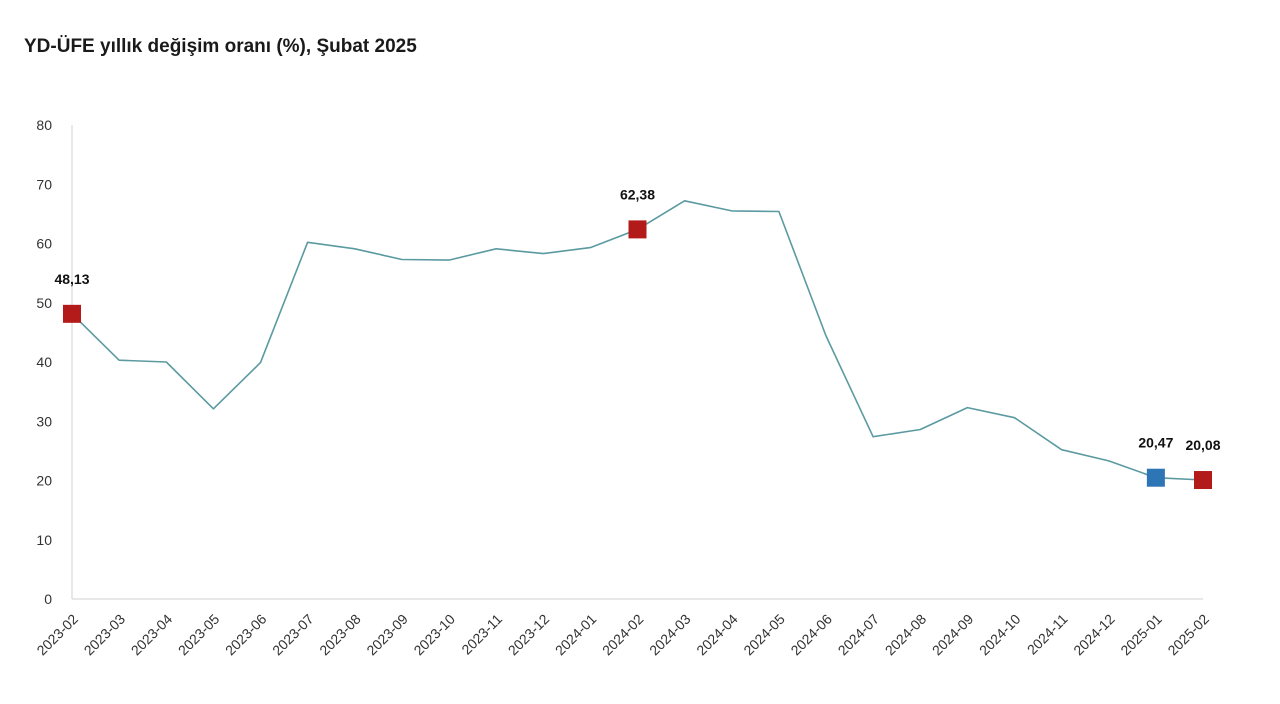 The width and height of the screenshot is (1280, 704). What do you see at coordinates (1188, 635) in the screenshot?
I see `x-tick-label: 2025-02` at bounding box center [1188, 635].